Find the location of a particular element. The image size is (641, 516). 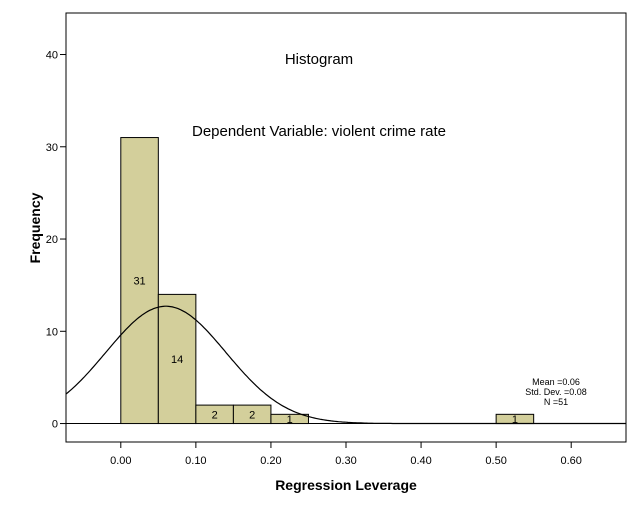

x-tick-label: 0.20 is located at coordinates (270, 461).